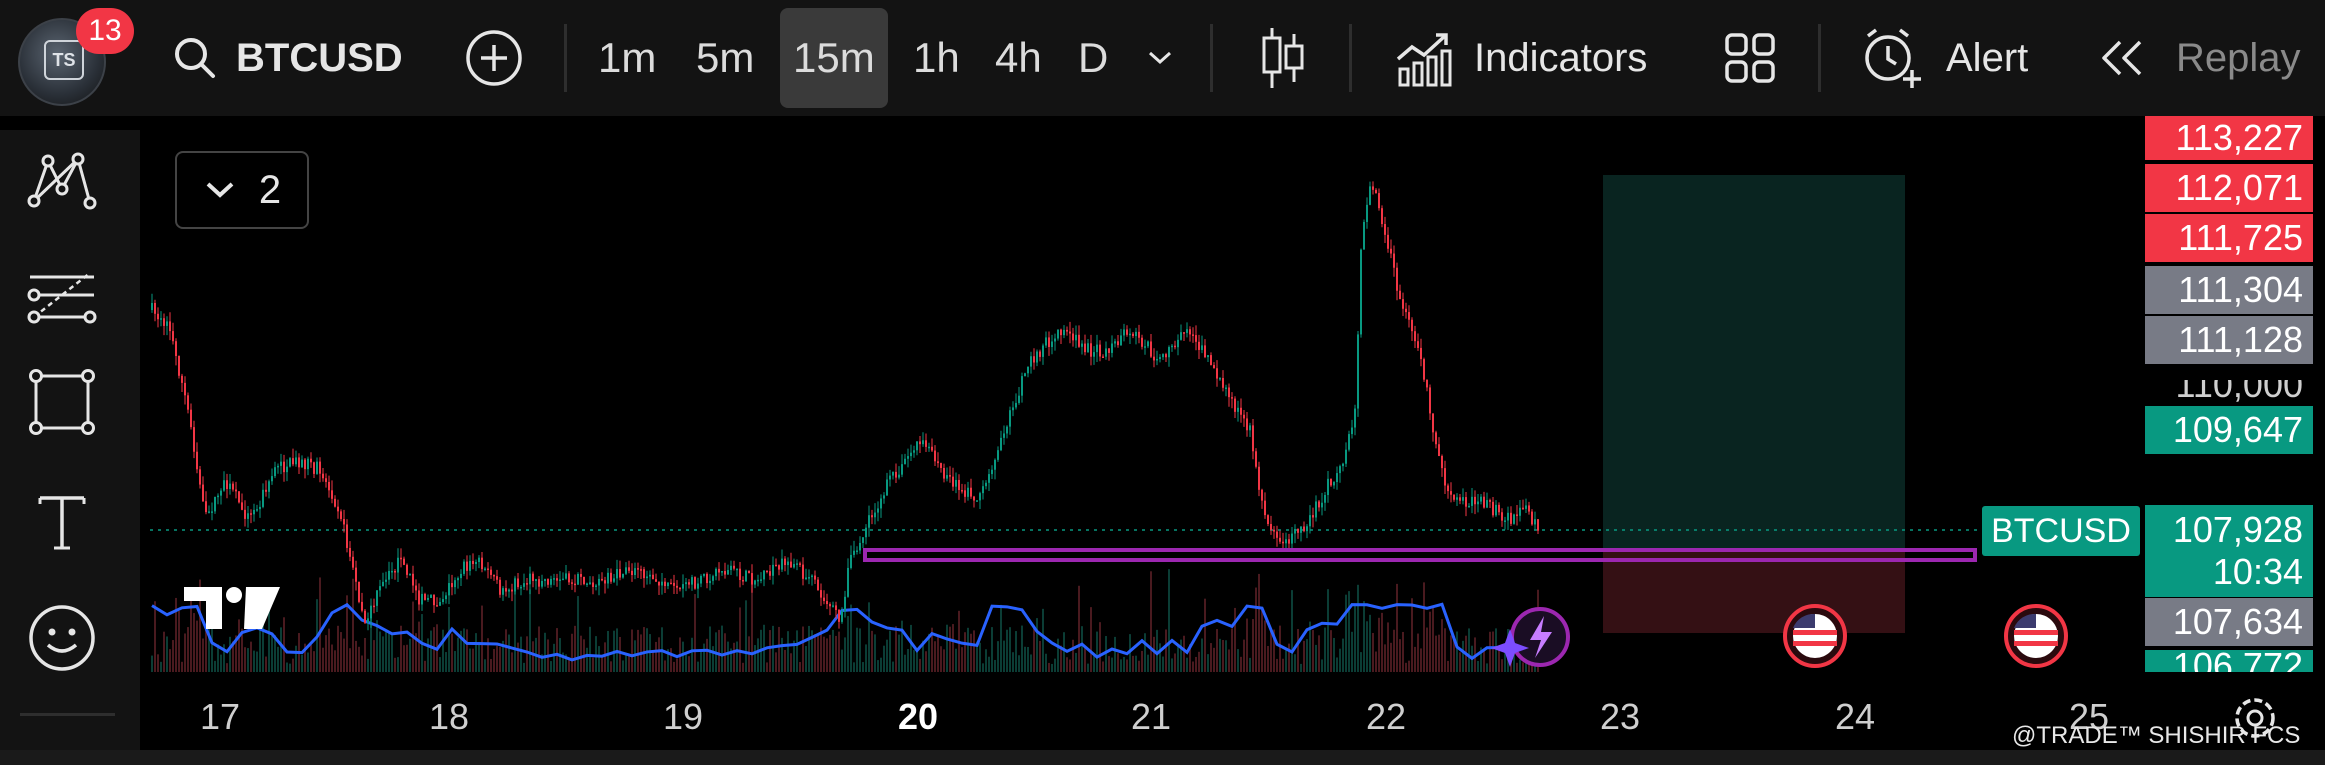  Describe the element at coordinates (62, 522) in the screenshot. I see `text-tool-button` at that location.